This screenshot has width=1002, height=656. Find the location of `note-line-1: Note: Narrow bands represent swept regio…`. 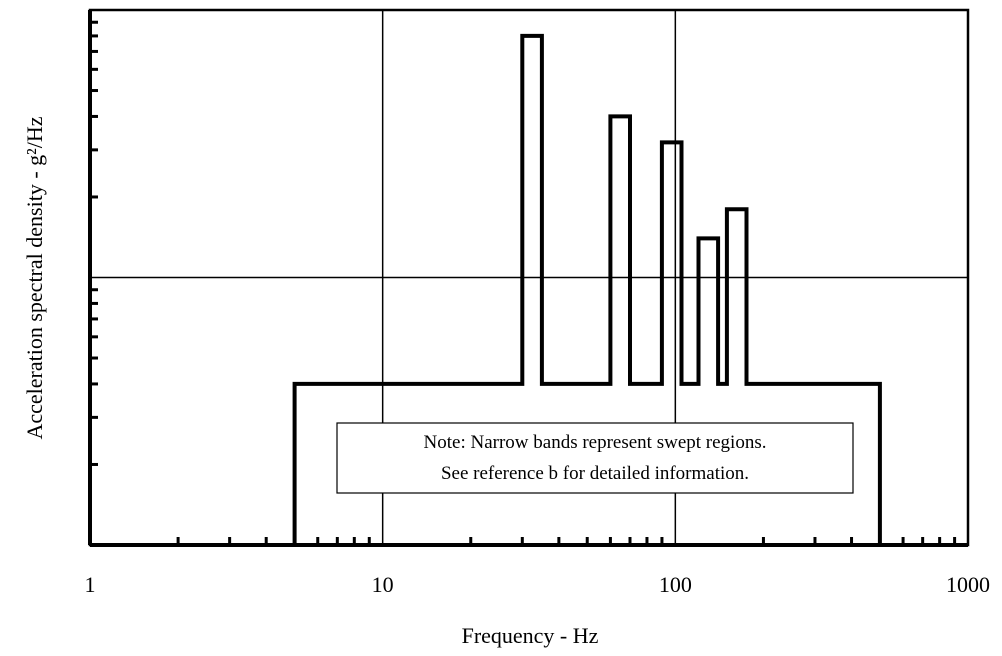

note-line-1: Note: Narrow bands represent swept regio… is located at coordinates (595, 442).